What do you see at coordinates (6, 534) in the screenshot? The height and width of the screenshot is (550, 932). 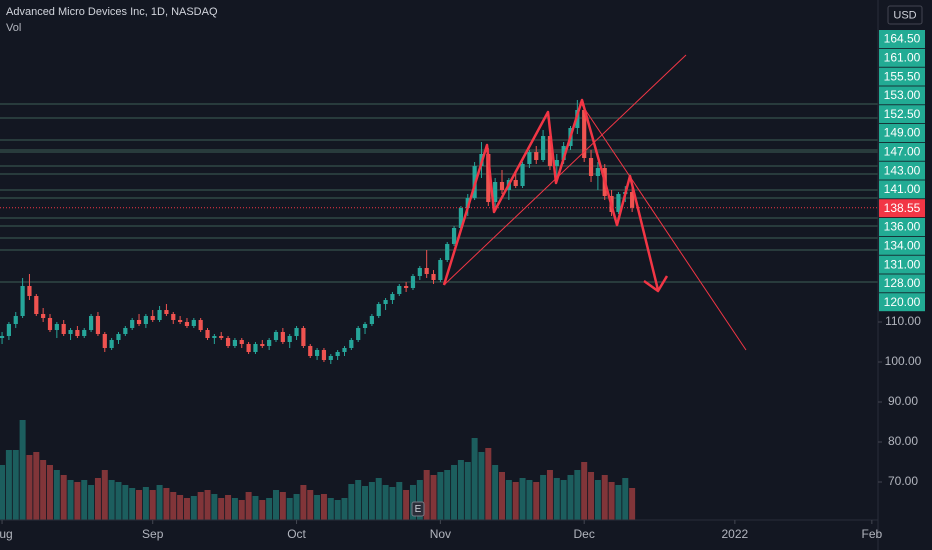 I see `x-tick-label: Aug` at bounding box center [6, 534].